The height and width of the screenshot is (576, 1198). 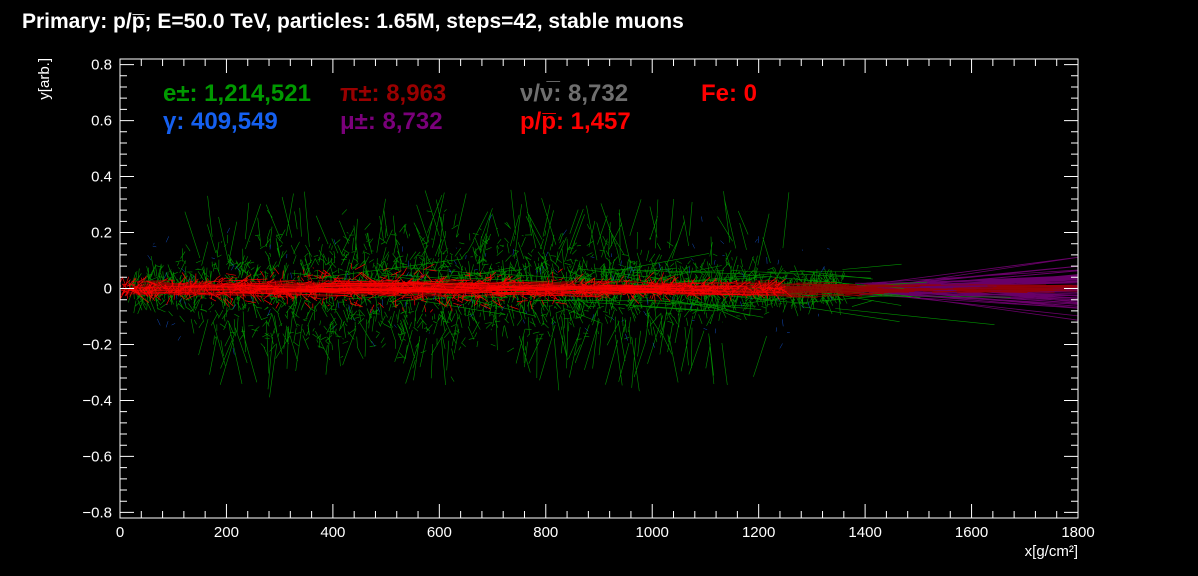 I want to click on legend-entry: p/p̅: 1,457, so click(x=575, y=121).